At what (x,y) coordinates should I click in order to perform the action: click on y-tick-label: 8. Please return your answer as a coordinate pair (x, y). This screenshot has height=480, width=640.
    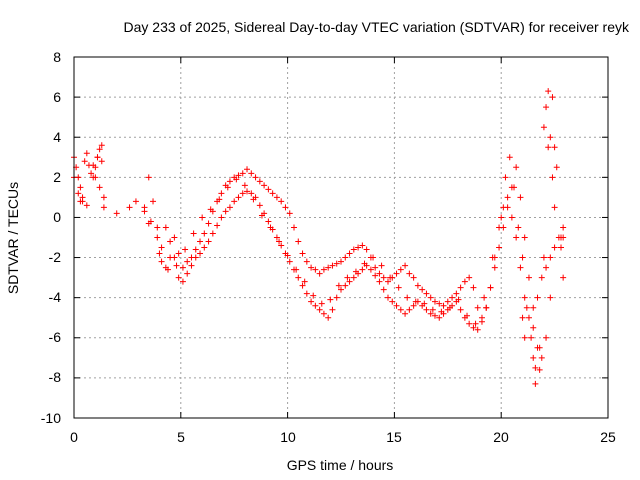
    Looking at the image, I should click on (57, 57).